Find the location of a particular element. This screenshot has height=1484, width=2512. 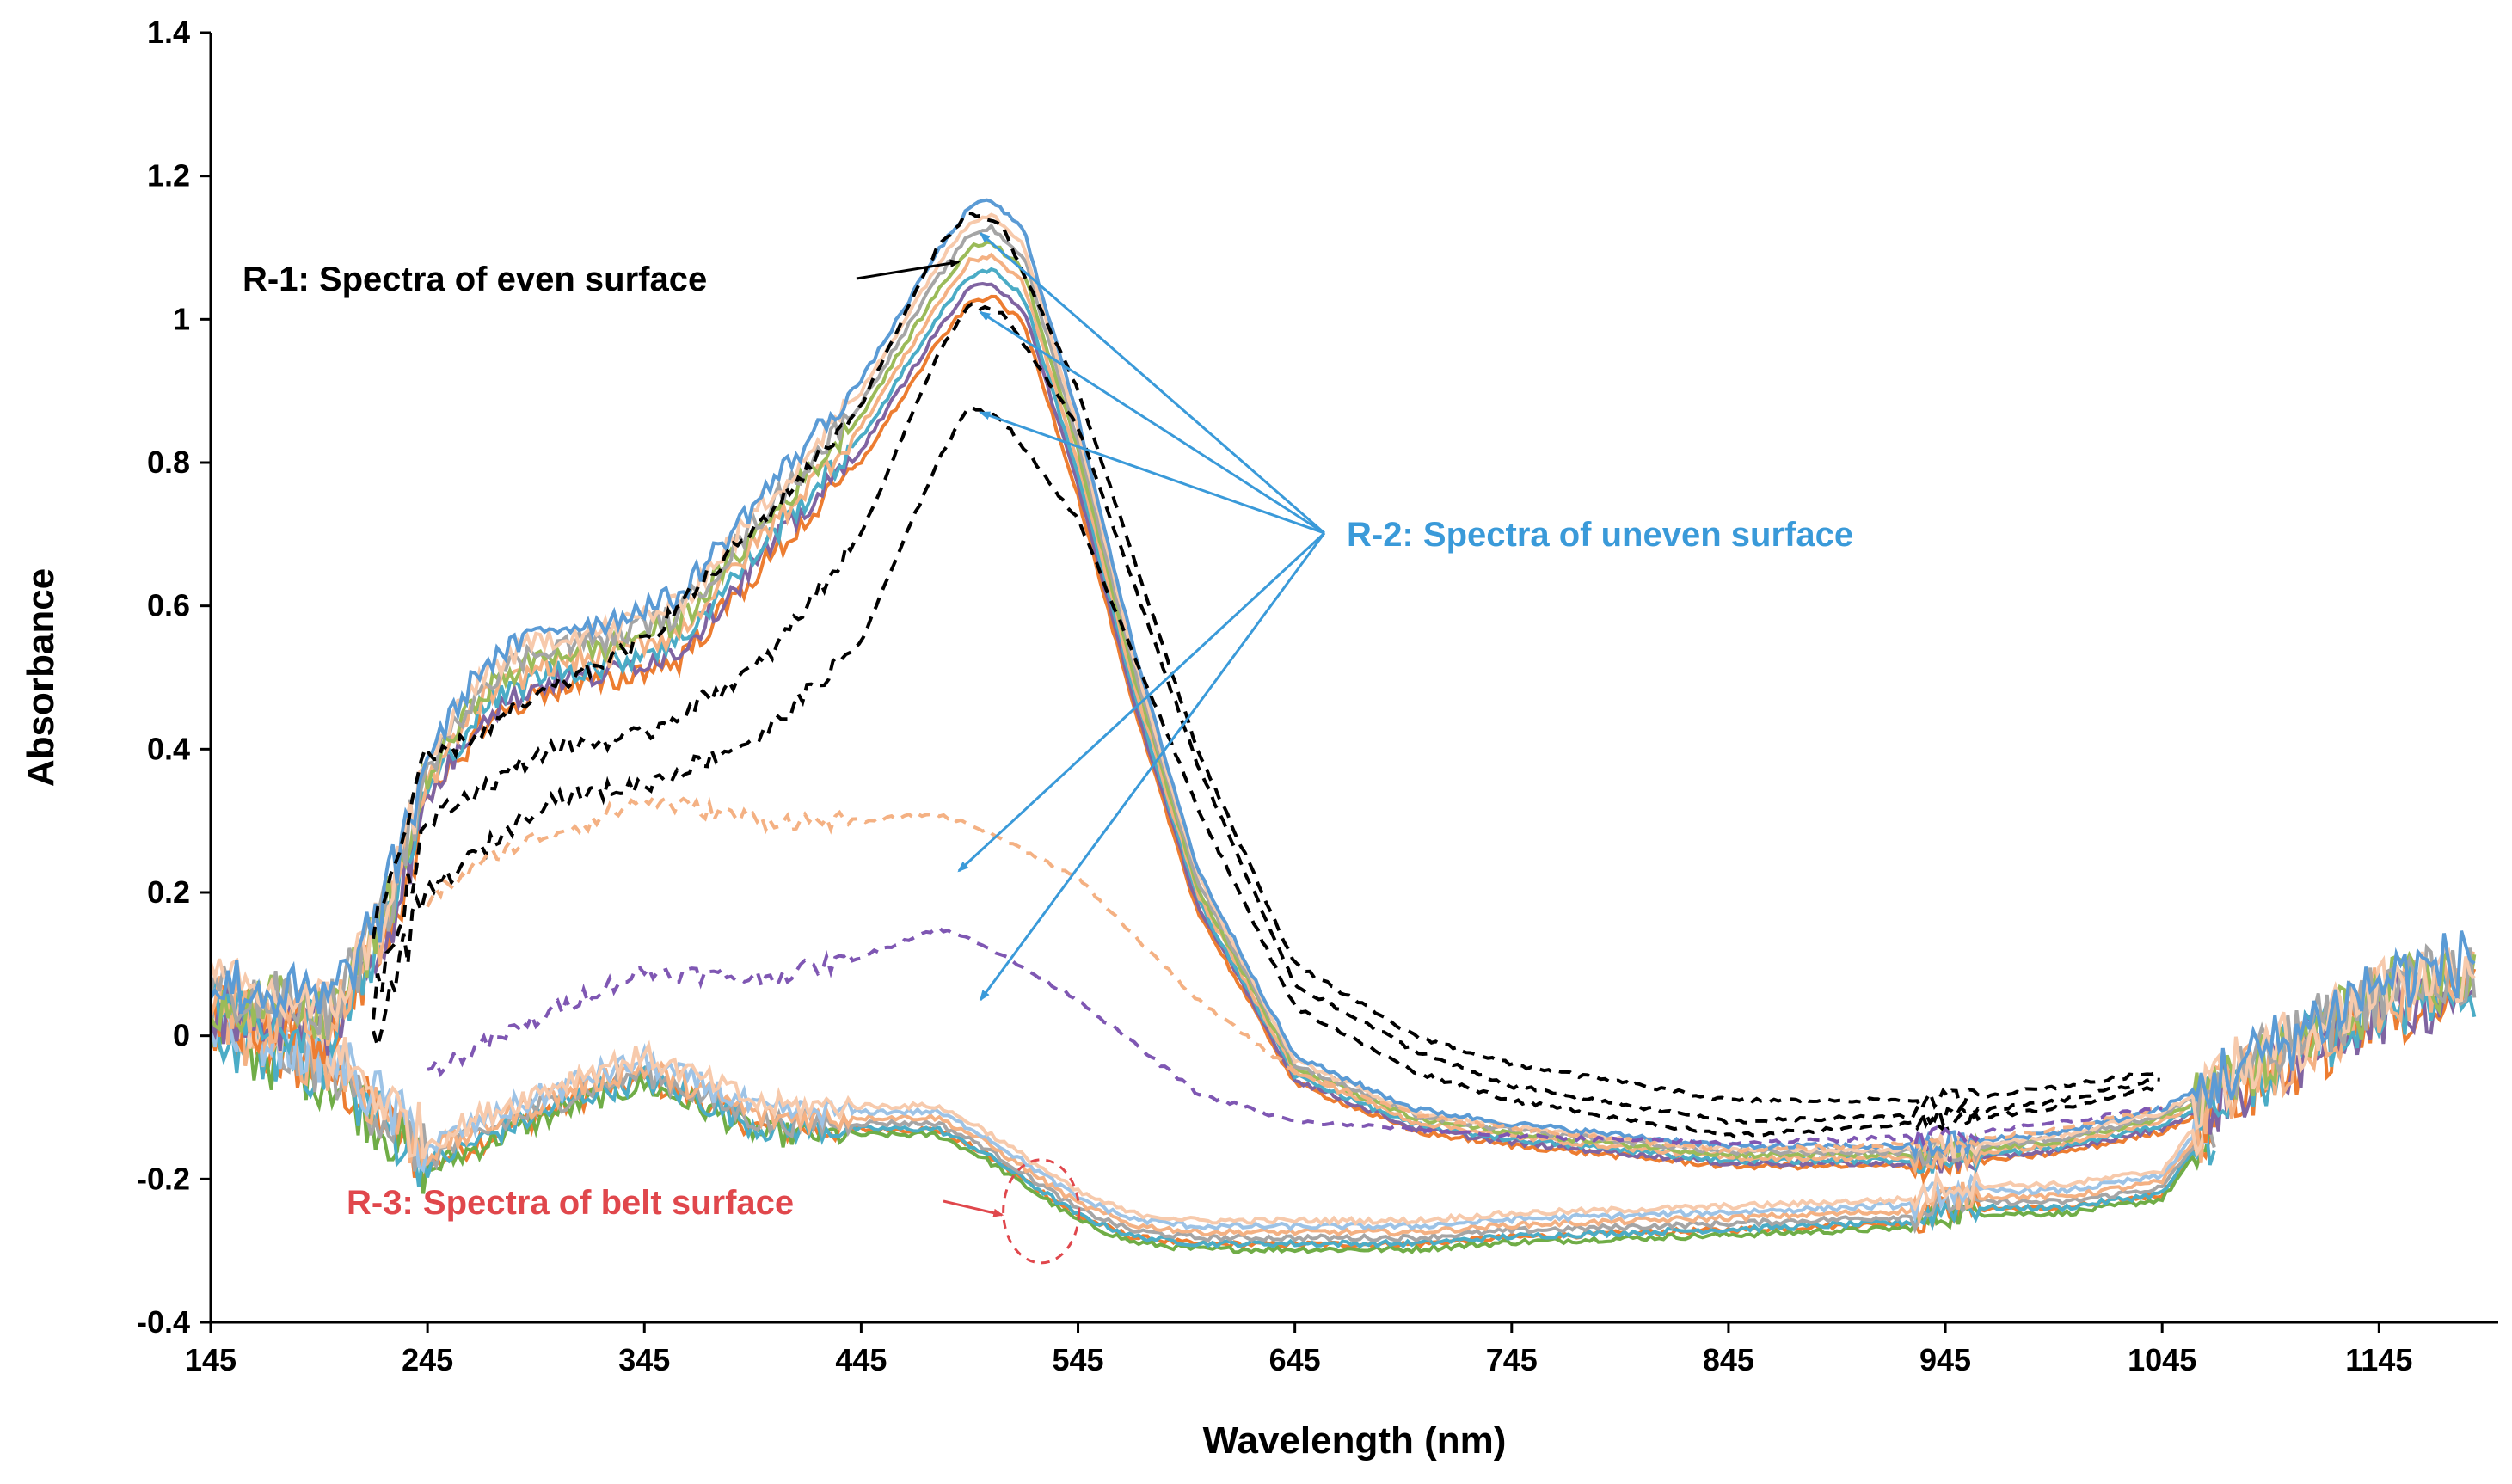

y-tick-label: 0.6 is located at coordinates (168, 605).